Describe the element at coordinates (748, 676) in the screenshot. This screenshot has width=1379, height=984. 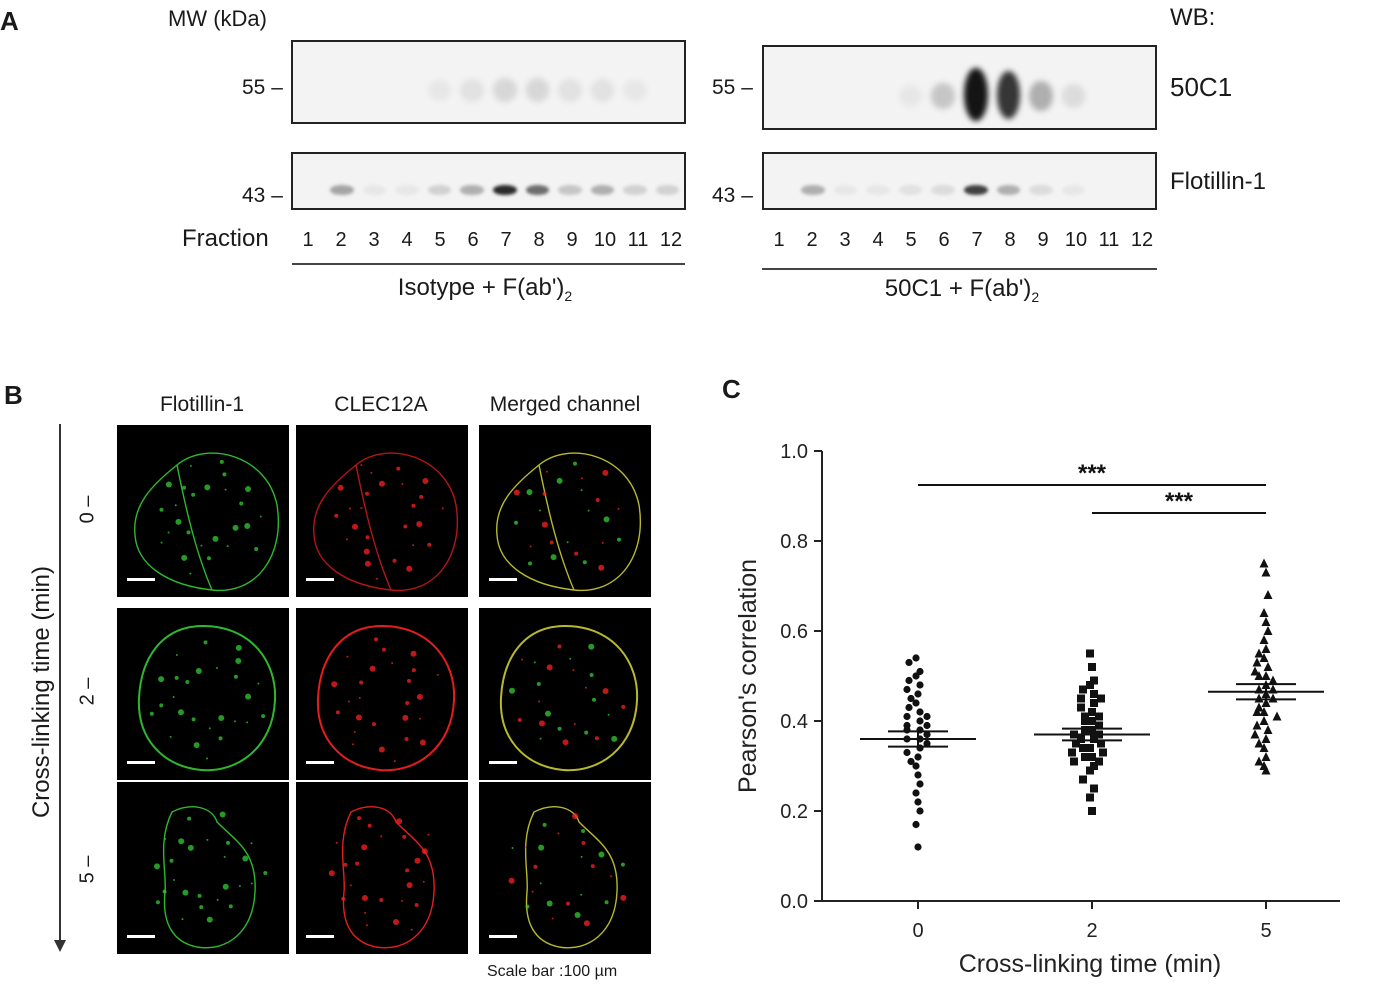
I see `y-axis-label: Pearson's correlation` at that location.